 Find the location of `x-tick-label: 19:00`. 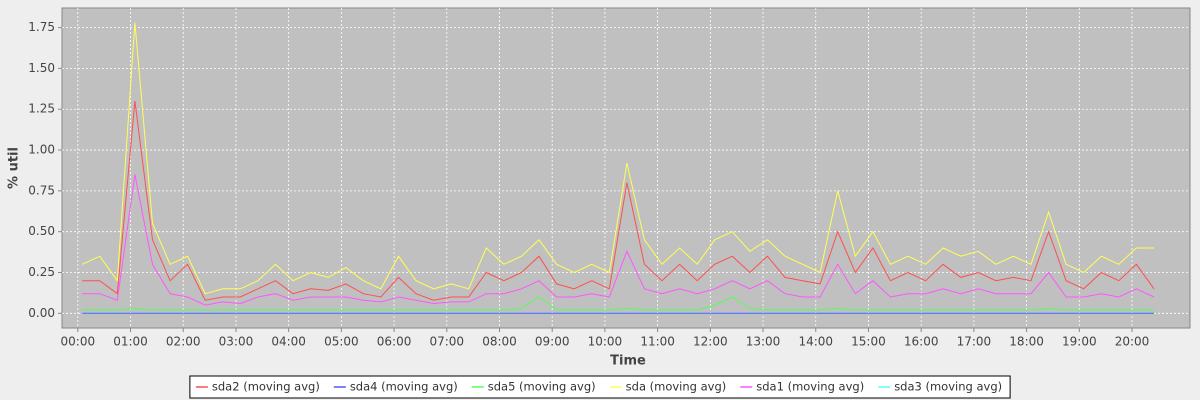

x-tick-label: 19:00 is located at coordinates (1079, 342).